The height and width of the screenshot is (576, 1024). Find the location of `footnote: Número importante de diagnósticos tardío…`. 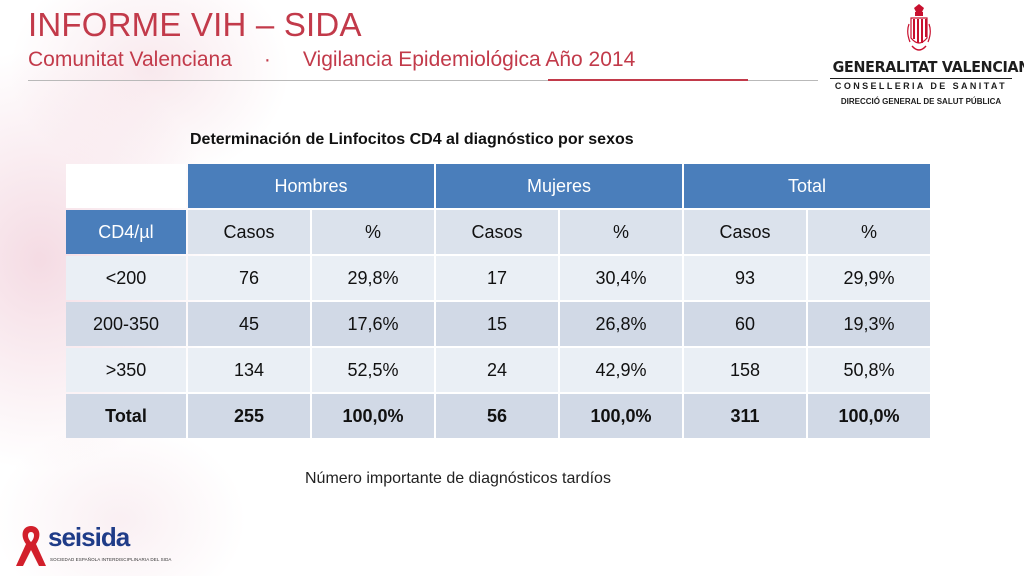

footnote: Número importante de diagnósticos tardío… is located at coordinates (458, 478).